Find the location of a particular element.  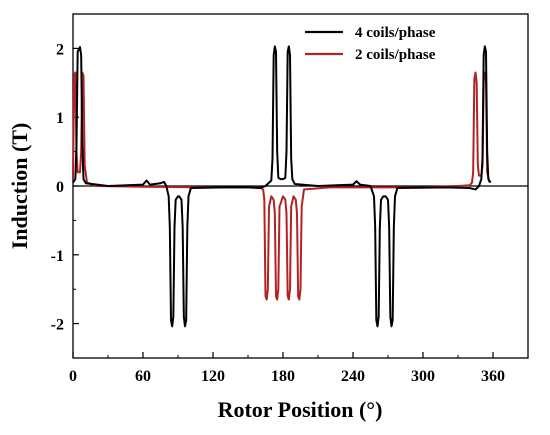

legend-label: 2 coils/phase is located at coordinates (395, 55).